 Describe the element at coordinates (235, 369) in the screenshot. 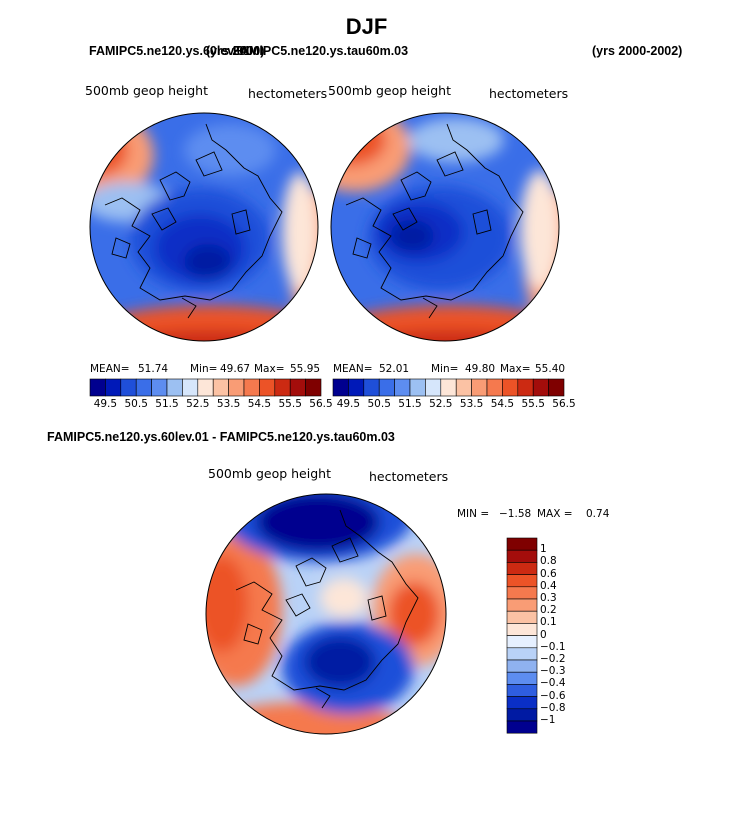

I see `left-min-value: 49.67` at that location.